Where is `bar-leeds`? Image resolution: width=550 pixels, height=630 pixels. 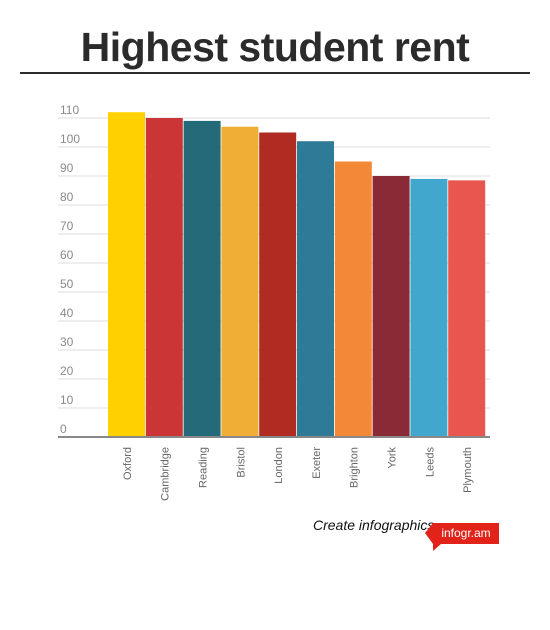 bar-leeds is located at coordinates (429, 307).